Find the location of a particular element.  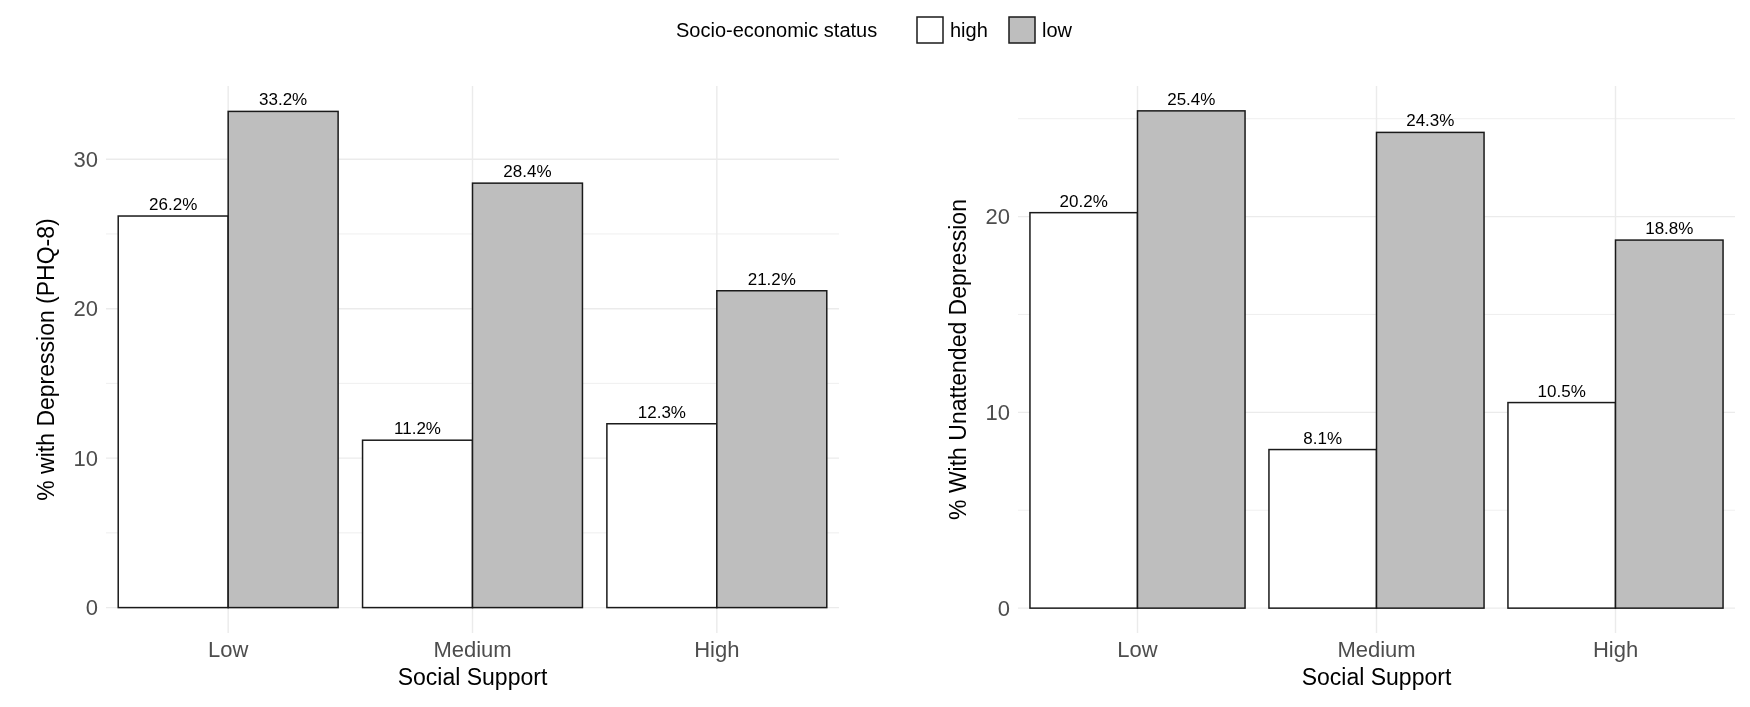

data-label: 11.2% is located at coordinates (417, 429).